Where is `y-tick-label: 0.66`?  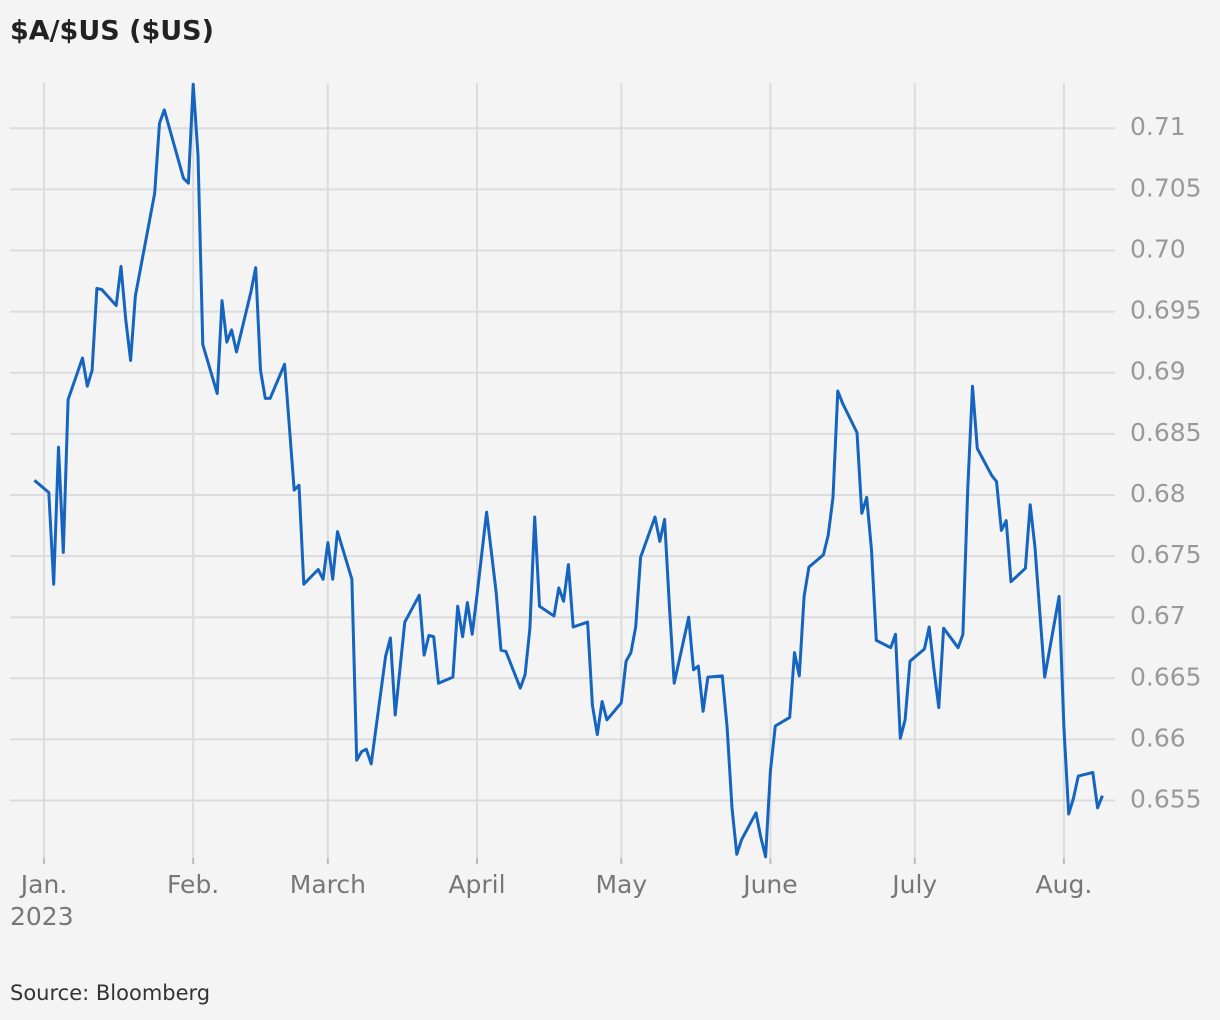 y-tick-label: 0.66 is located at coordinates (1158, 737).